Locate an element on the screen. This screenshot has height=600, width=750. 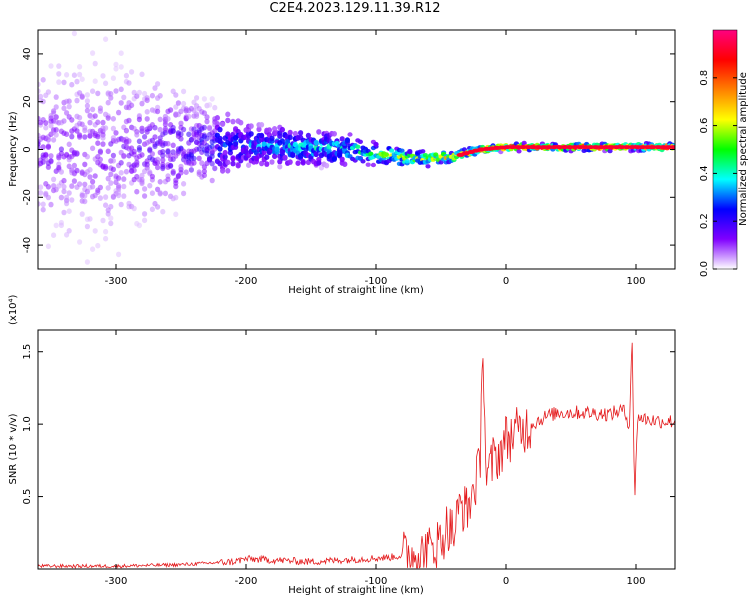
x-tick-label: 100 is located at coordinates (635, 581).